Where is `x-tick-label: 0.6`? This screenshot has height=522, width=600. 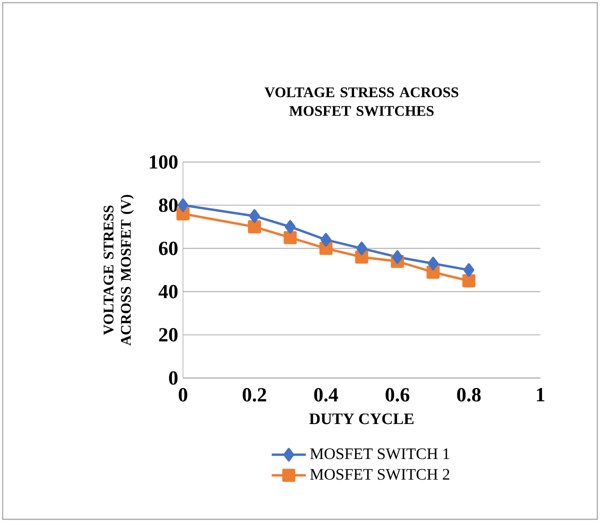 x-tick-label: 0.6 is located at coordinates (398, 395).